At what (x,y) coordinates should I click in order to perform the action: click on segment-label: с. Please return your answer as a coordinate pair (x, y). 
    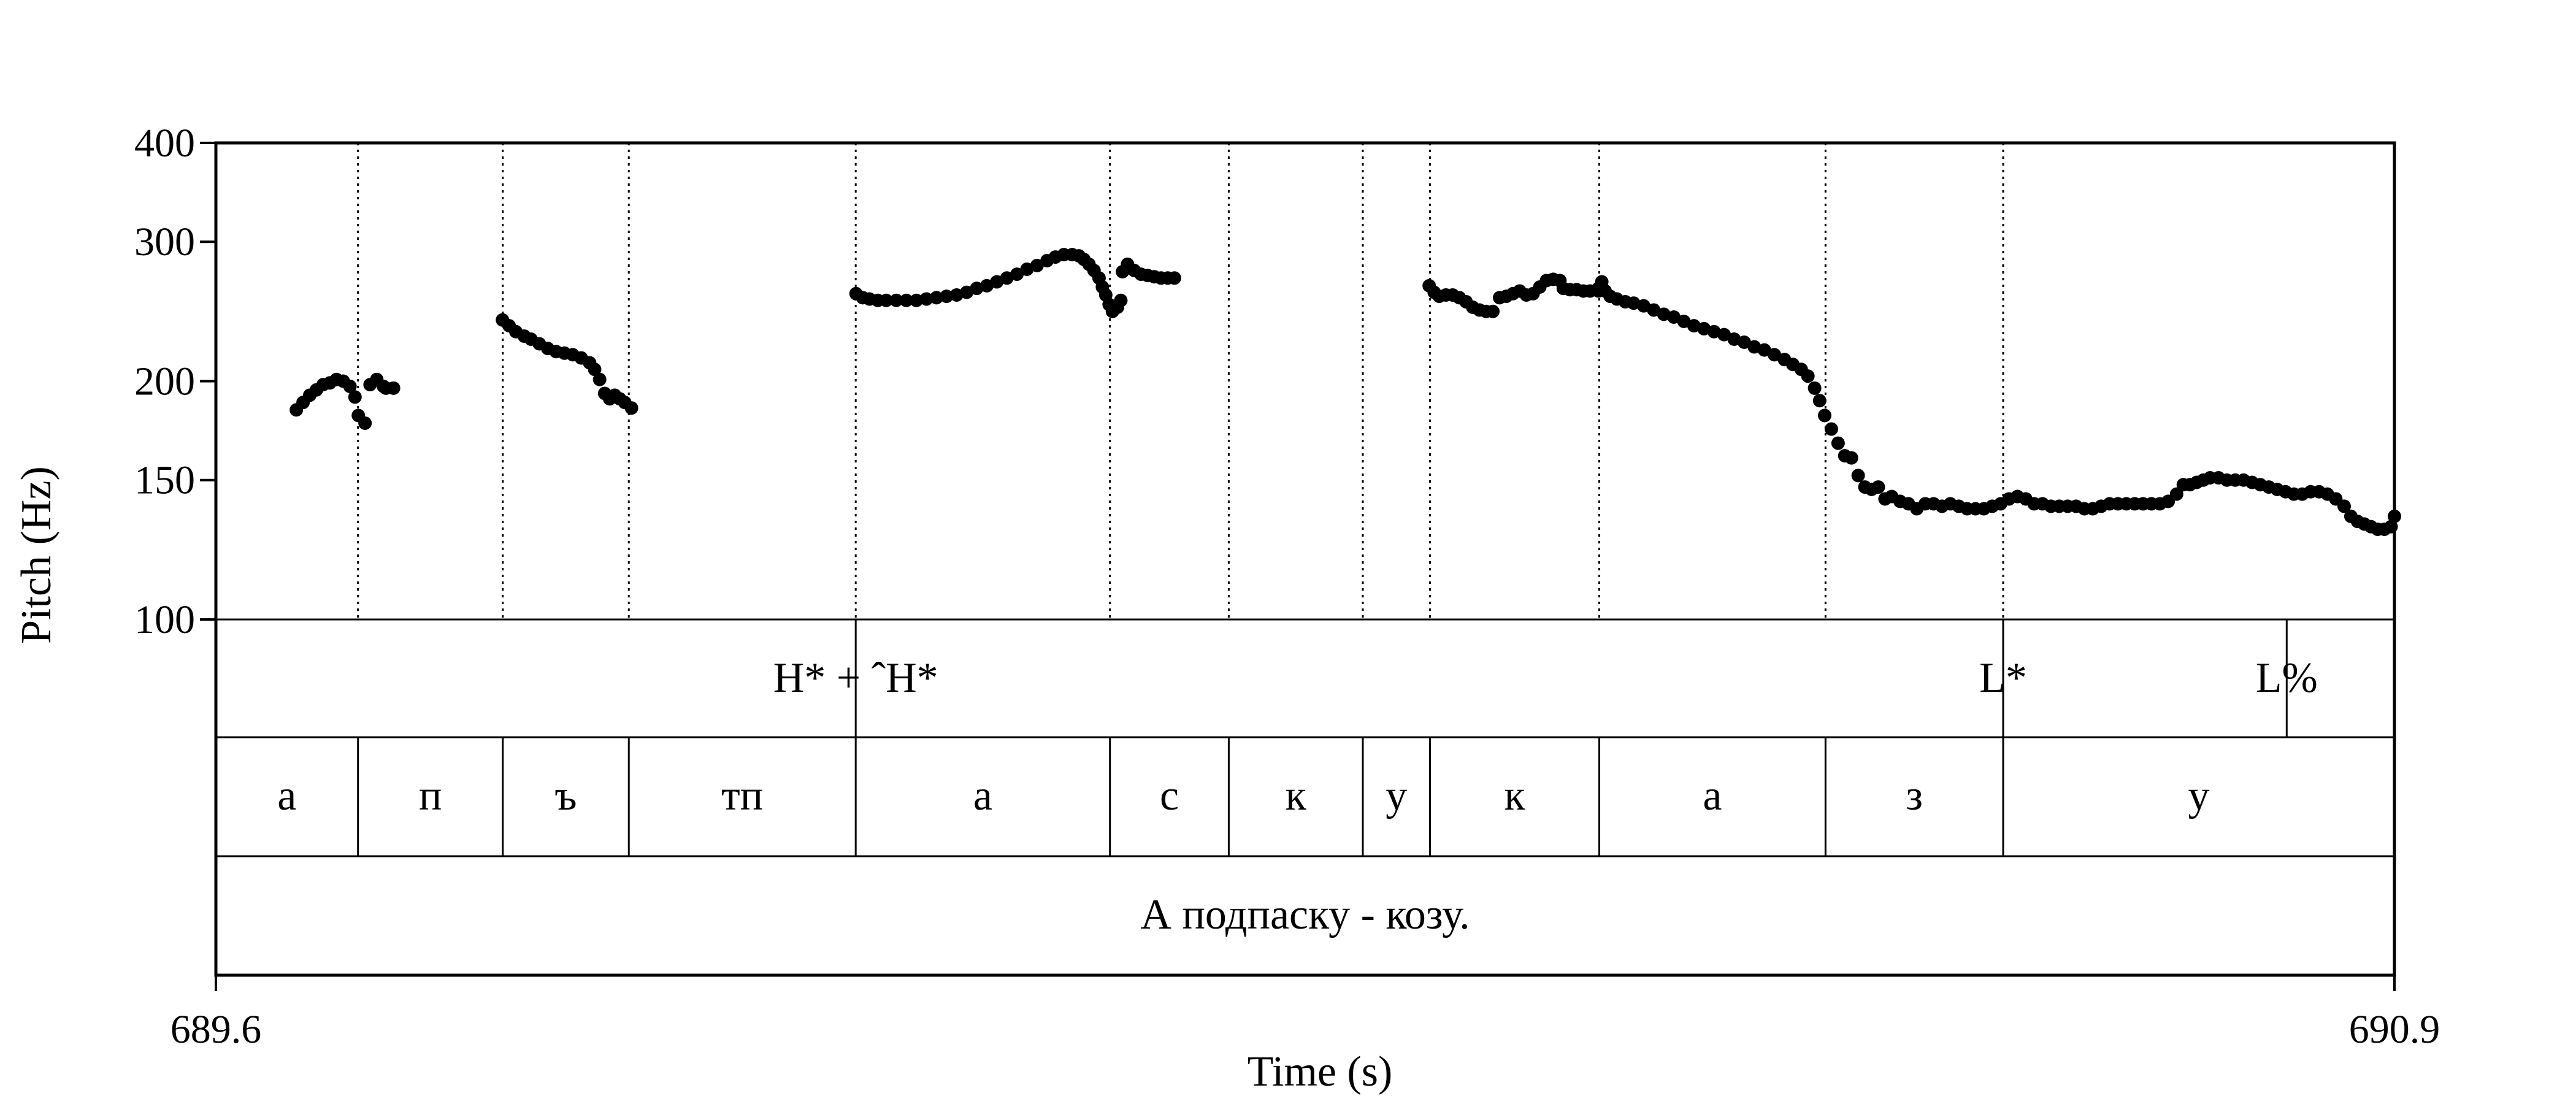
    Looking at the image, I should click on (1169, 795).